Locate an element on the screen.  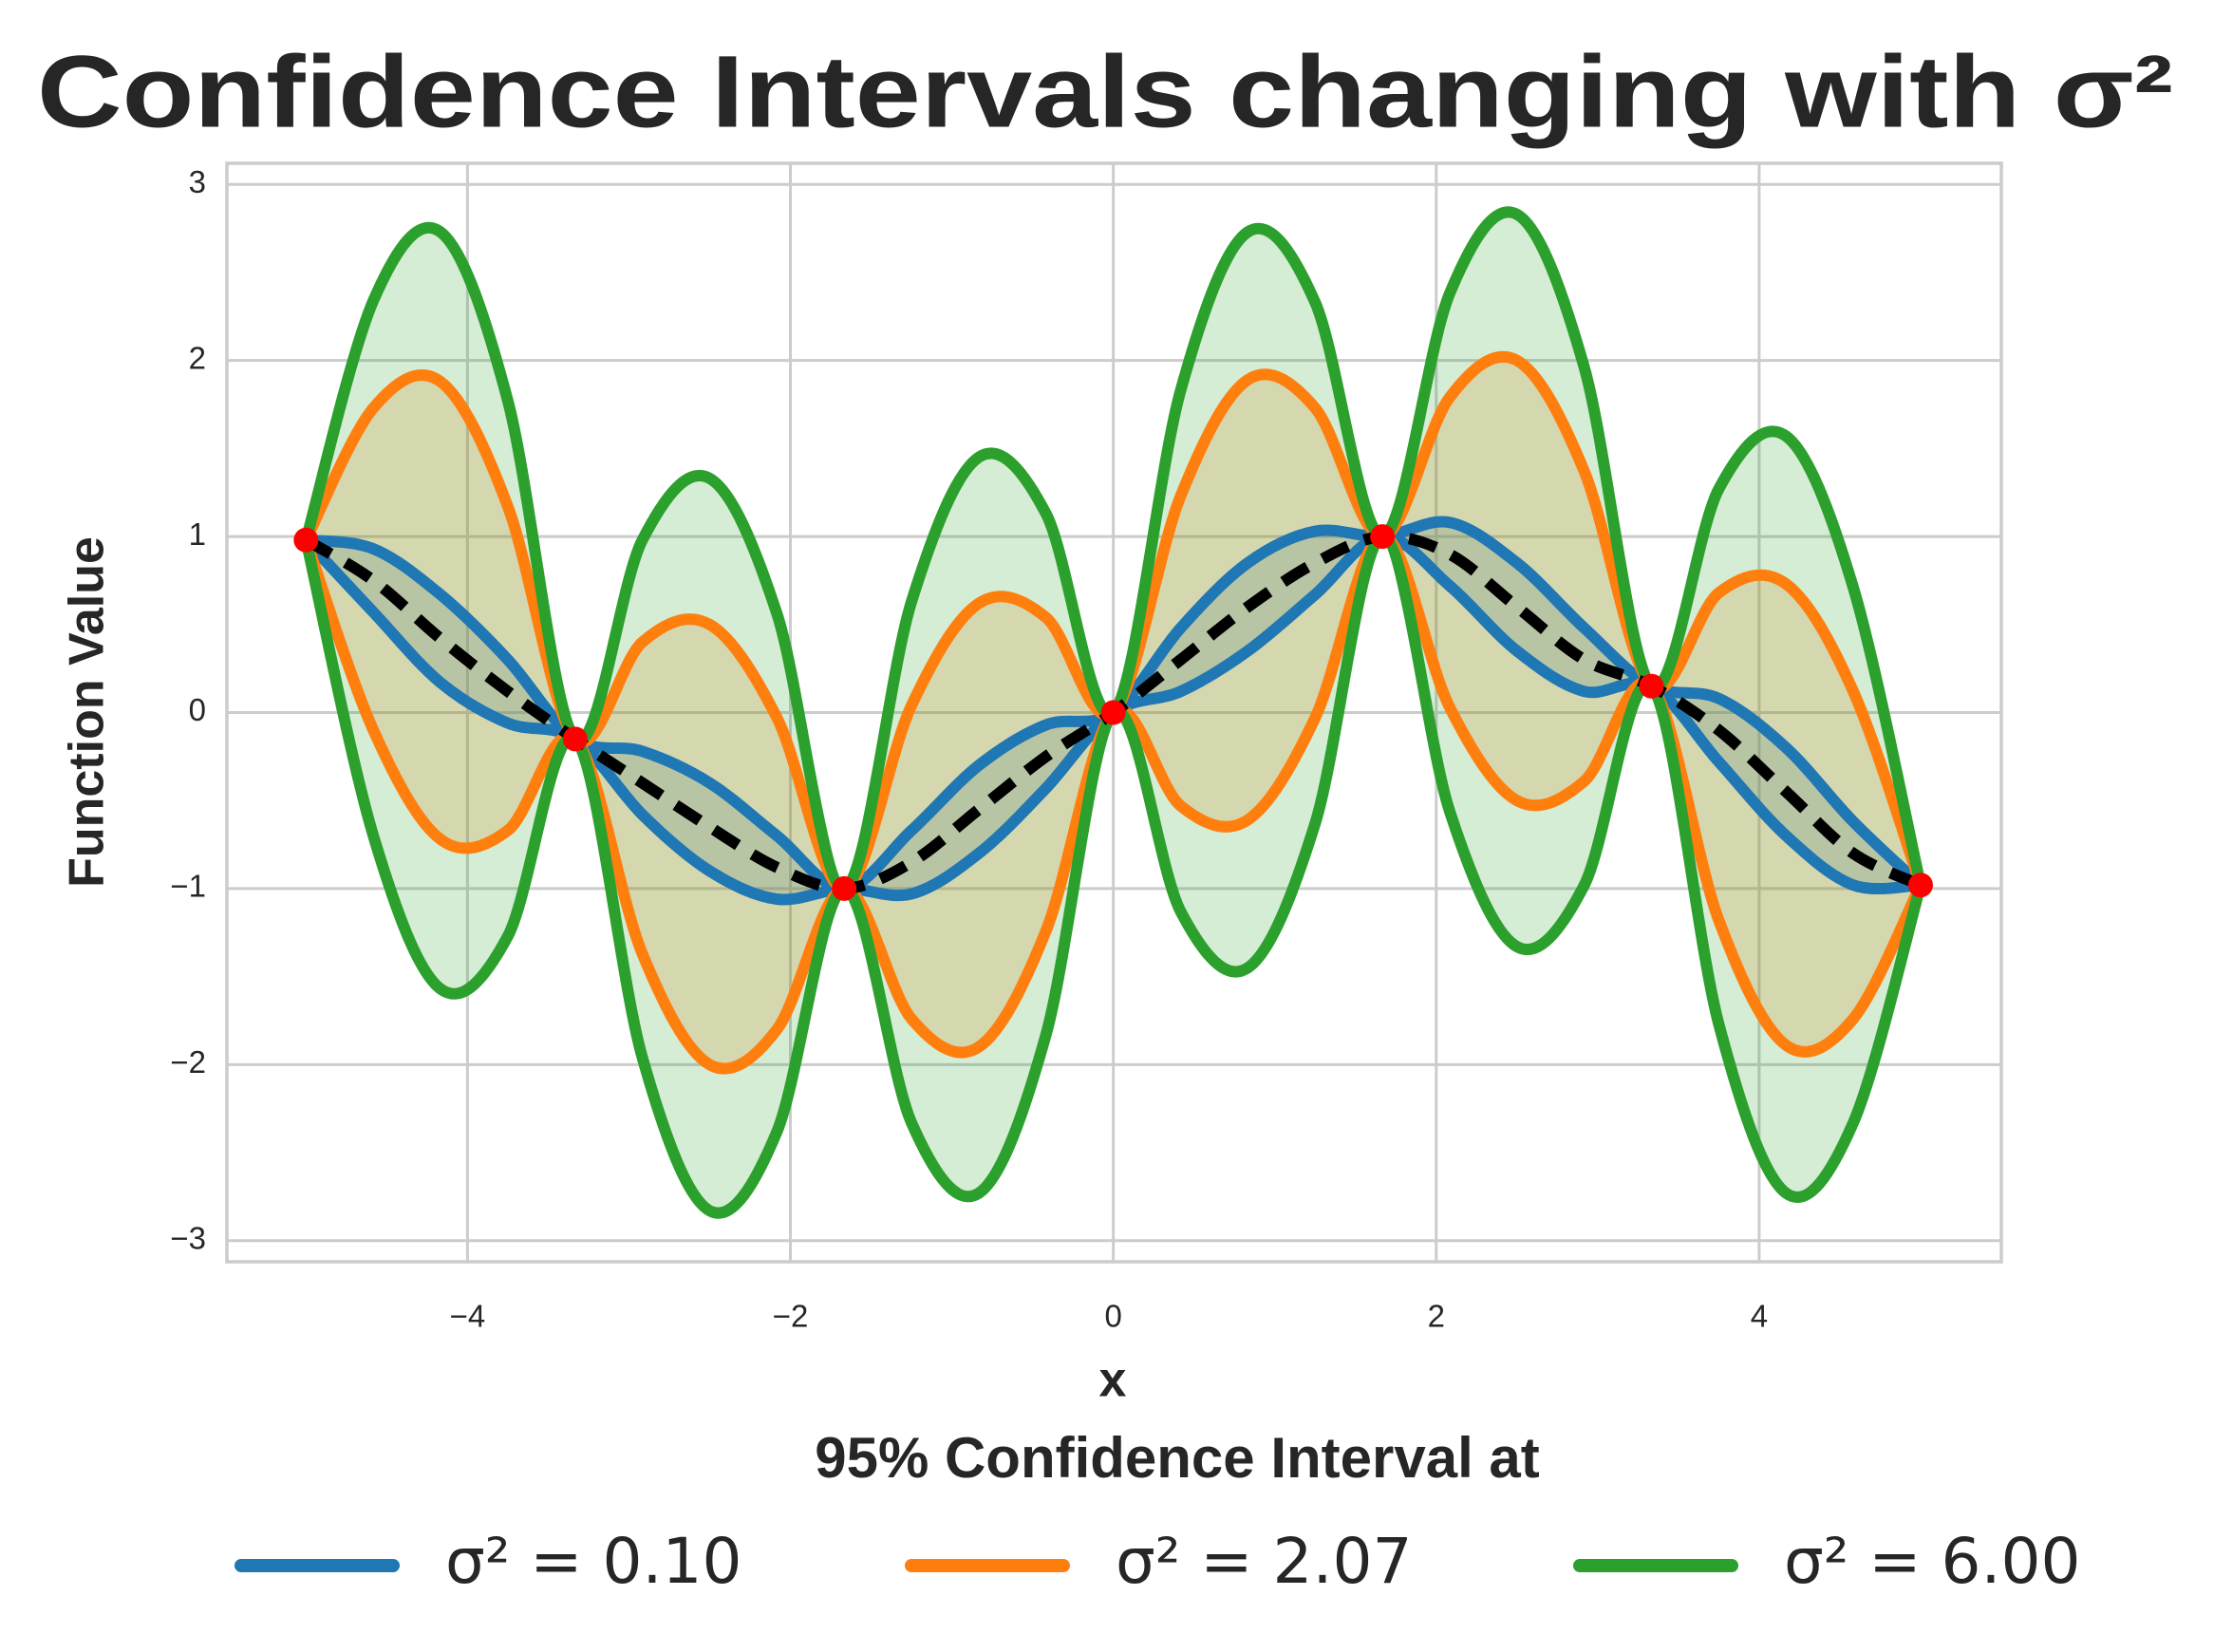
x-tick-label: −4 is located at coordinates (468, 1316).